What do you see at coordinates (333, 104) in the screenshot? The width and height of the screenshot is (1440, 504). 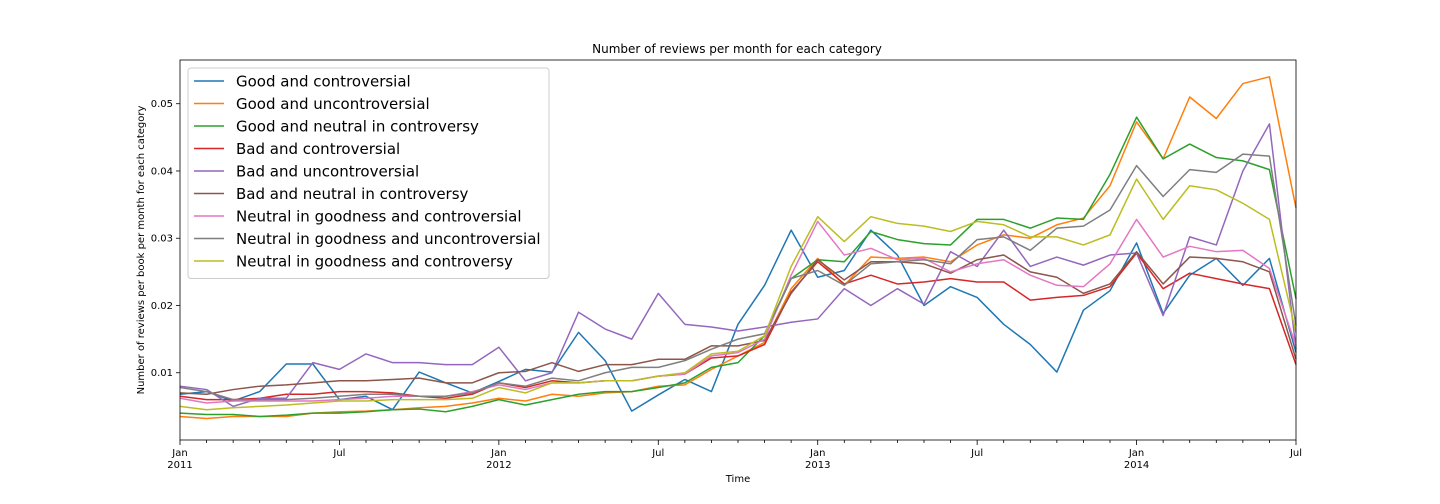 I see `legend-label: Good and uncontroversial` at bounding box center [333, 104].